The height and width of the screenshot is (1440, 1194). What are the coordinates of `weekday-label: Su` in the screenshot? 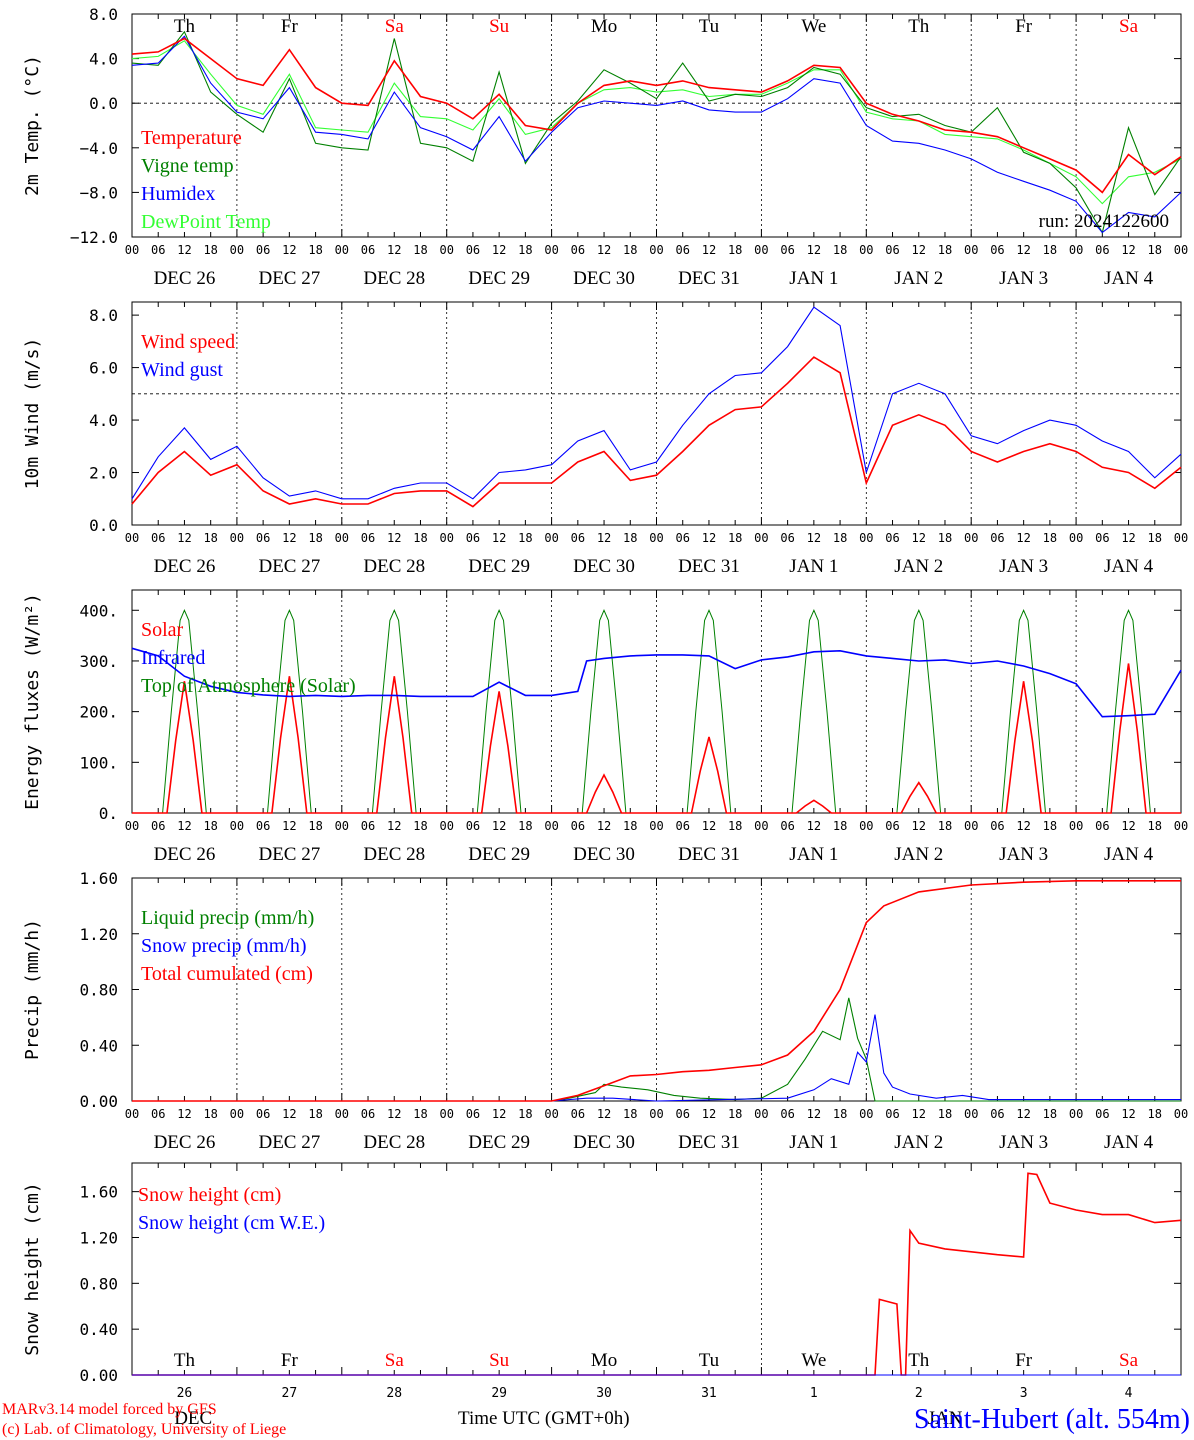 It's located at (499, 26).